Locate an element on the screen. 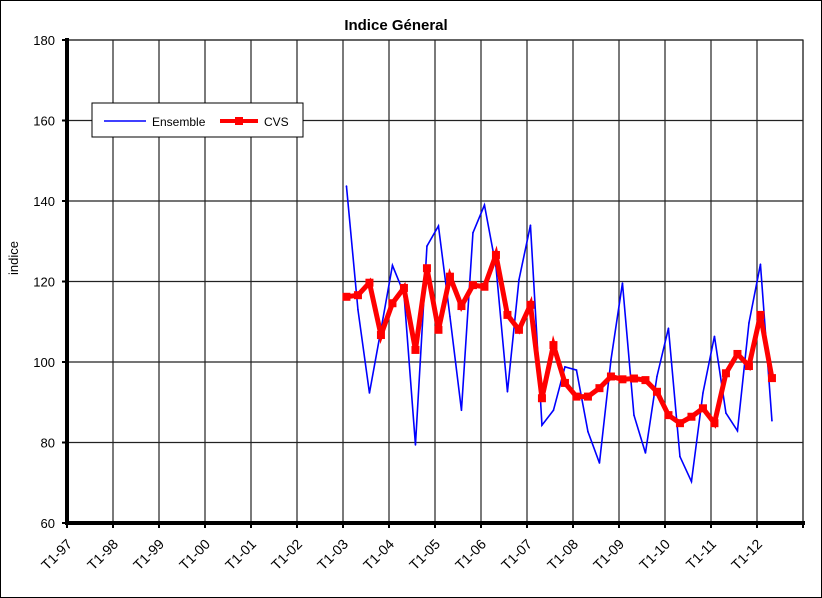 This screenshot has width=822, height=598. legend-label-ensemble: Ensemble is located at coordinates (179, 122).